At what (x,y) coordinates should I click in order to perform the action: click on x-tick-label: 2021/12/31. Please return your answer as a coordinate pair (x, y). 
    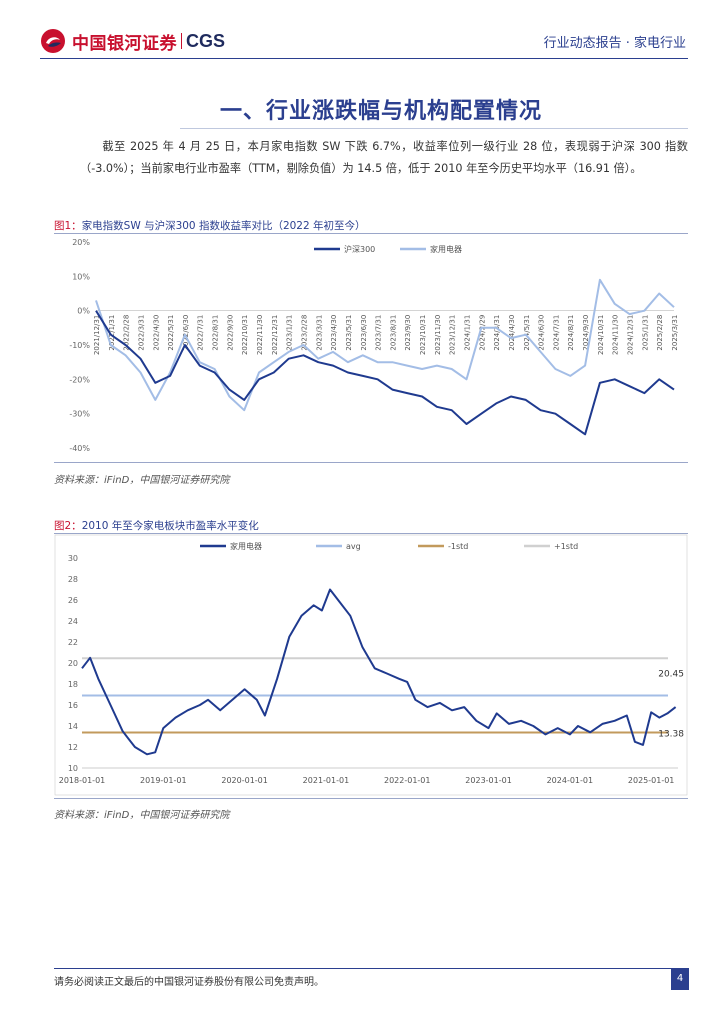
    Looking at the image, I should click on (97, 335).